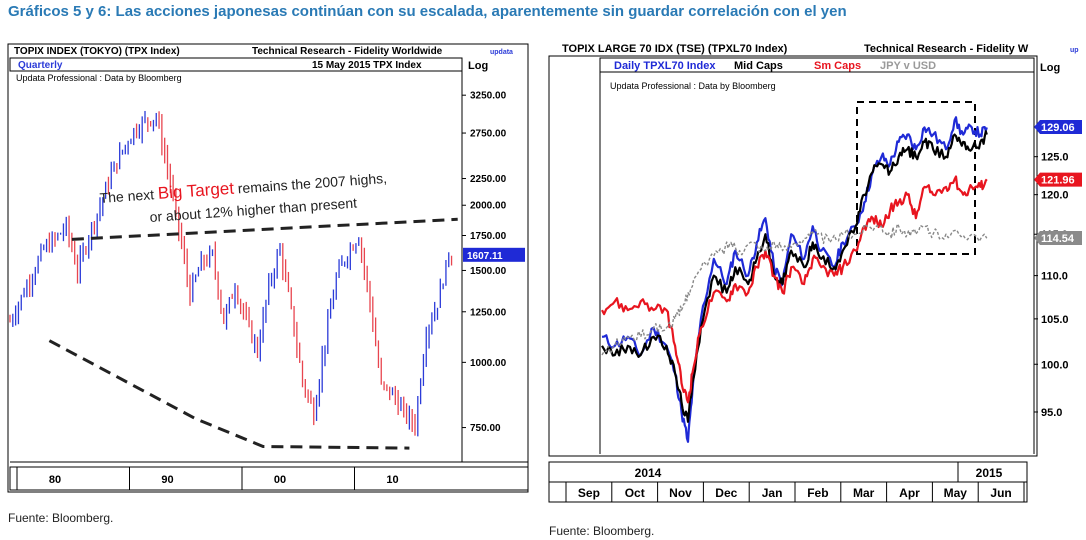 Image resolution: width=1086 pixels, height=540 pixels. I want to click on last-value-badge-label: 121.96, so click(1058, 181).